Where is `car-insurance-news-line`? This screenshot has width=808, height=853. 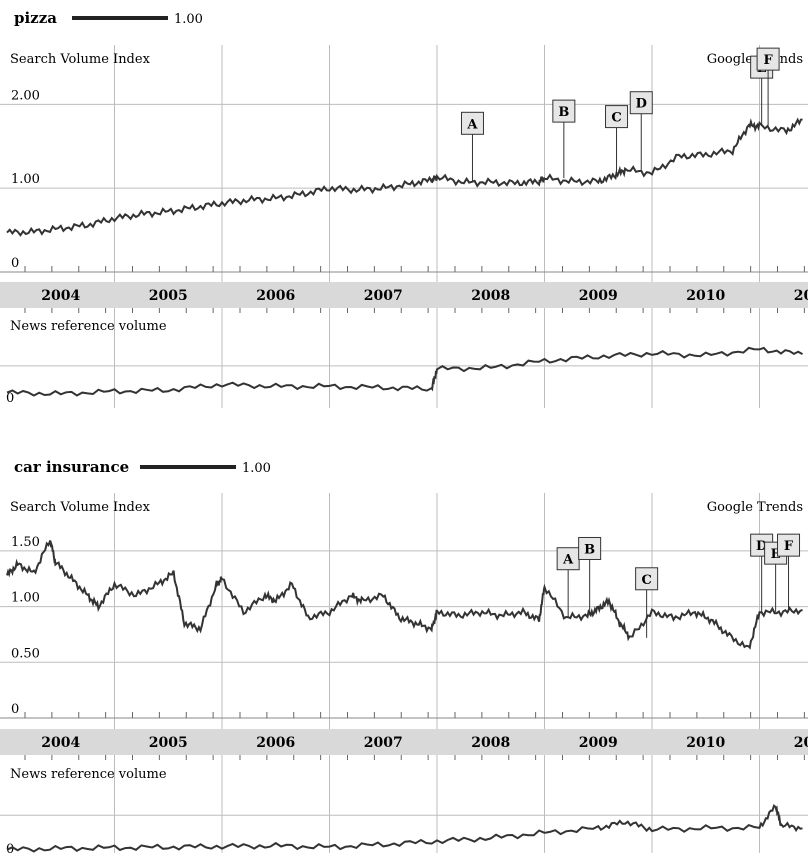 car-insurance-news-line is located at coordinates (404, 828).